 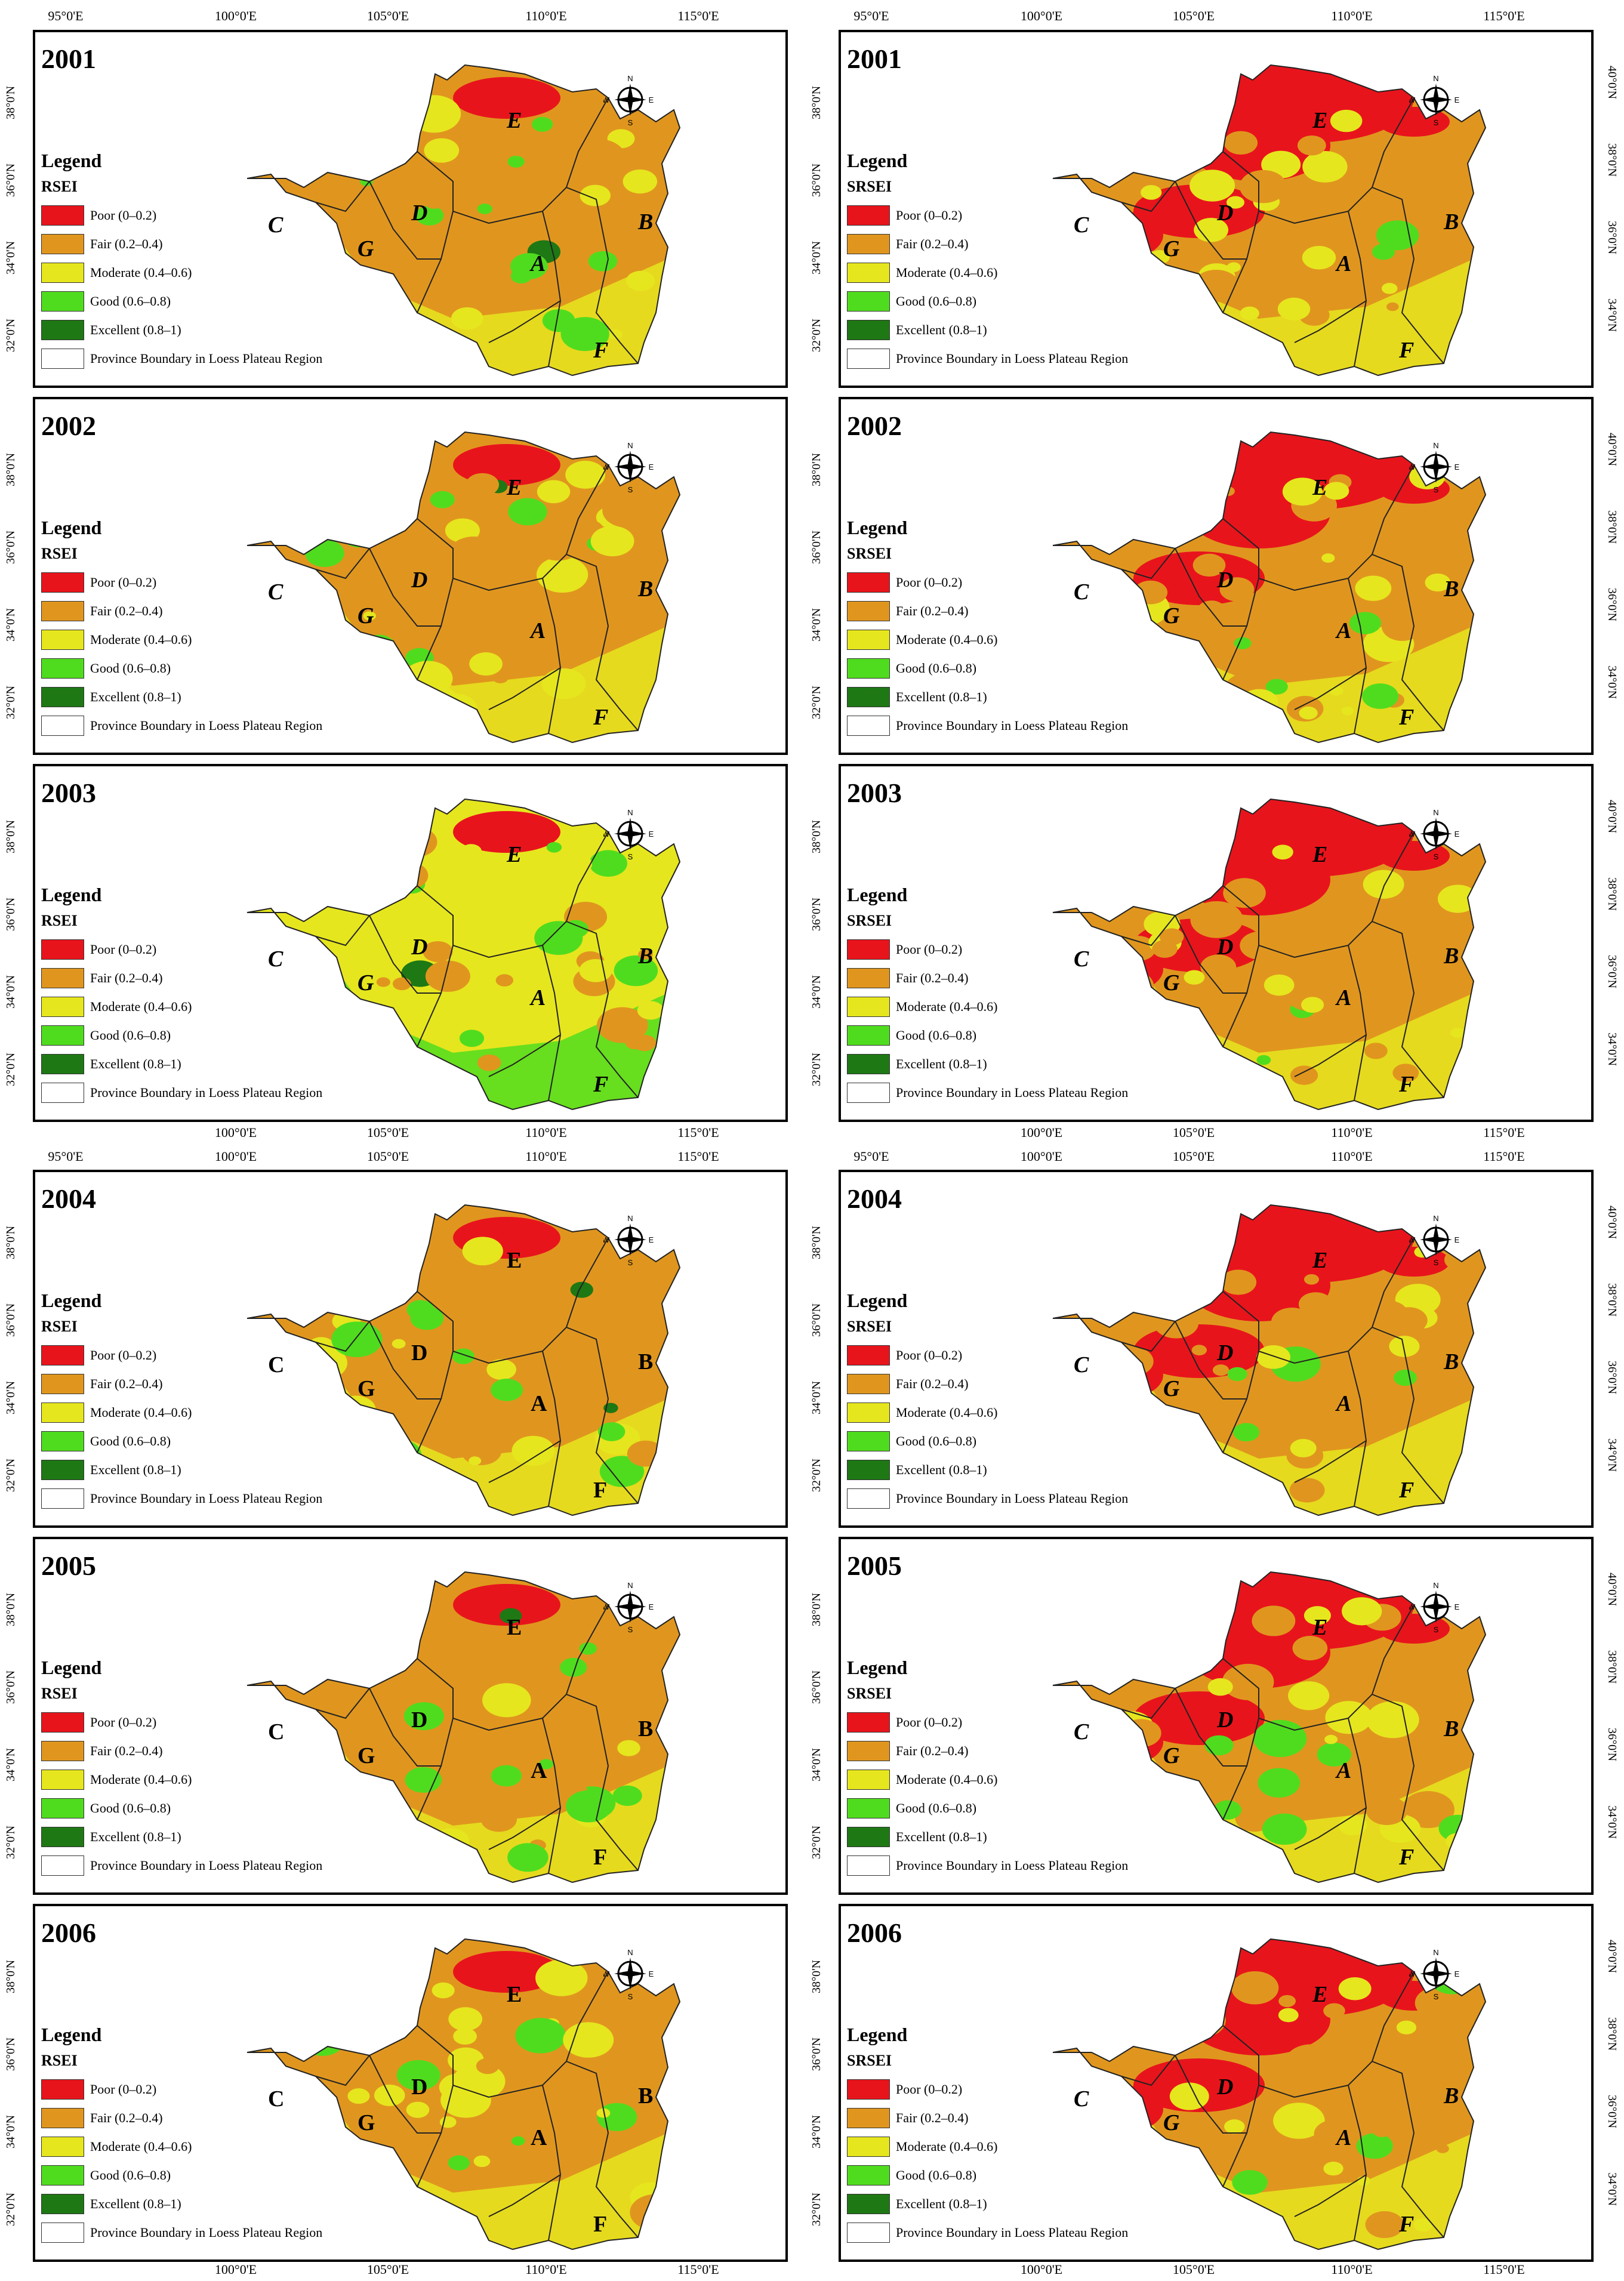 What do you see at coordinates (869, 2060) in the screenshot?
I see `legend-index: SRSEI` at bounding box center [869, 2060].